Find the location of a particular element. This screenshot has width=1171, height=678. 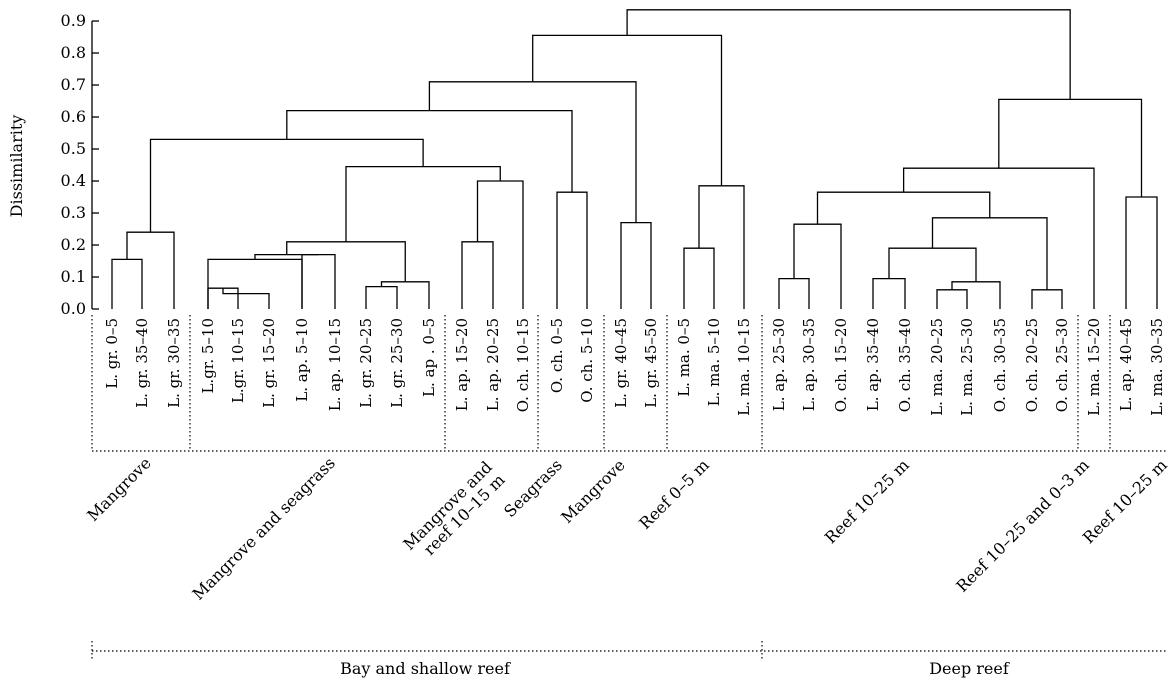

group-label: Mangrove and seagrass is located at coordinates (264, 528).